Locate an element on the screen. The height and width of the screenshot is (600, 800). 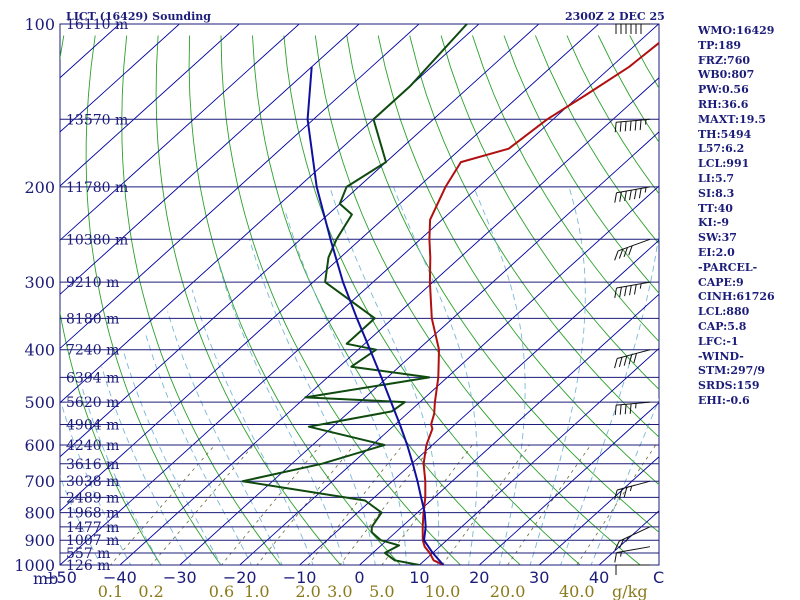
height-label: 1968 m is located at coordinates (92, 514).